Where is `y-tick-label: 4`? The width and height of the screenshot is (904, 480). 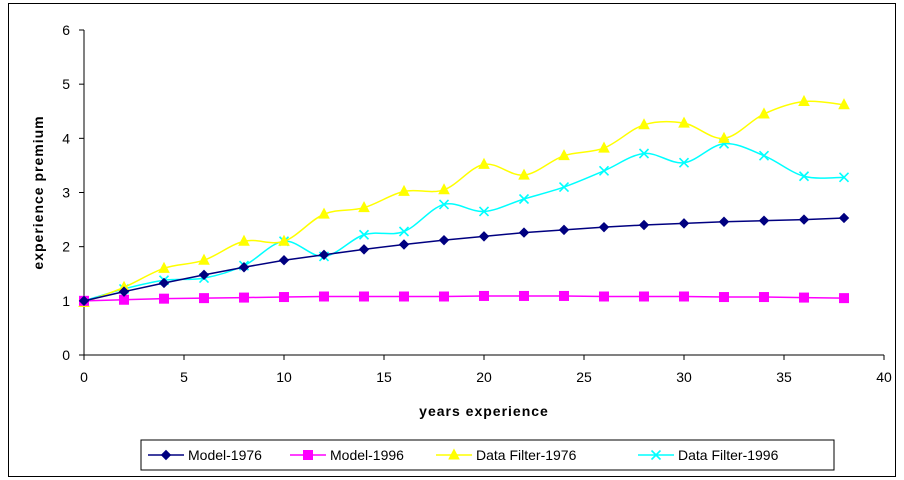 y-tick-label: 4 is located at coordinates (66, 138).